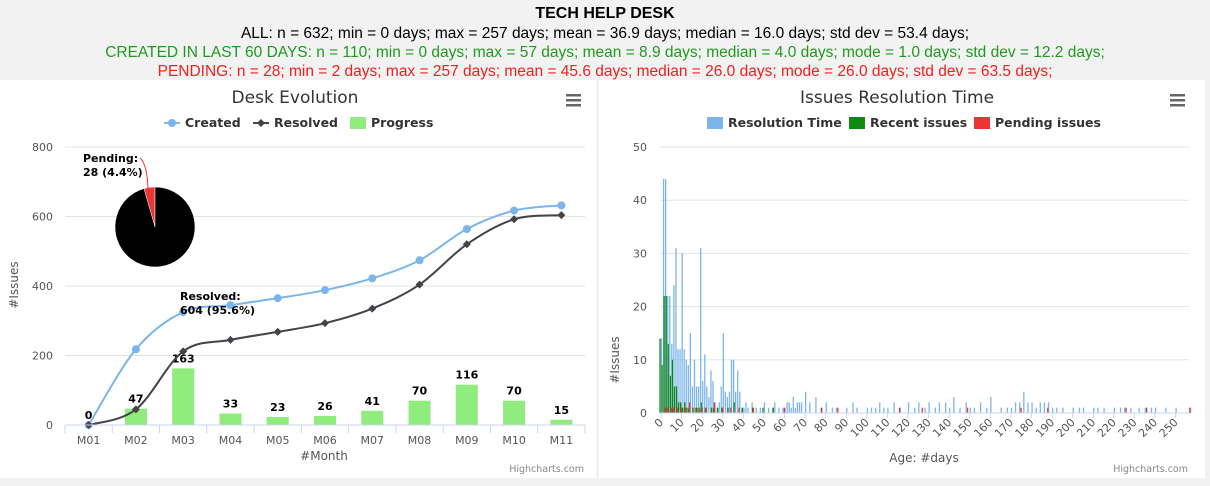 This screenshot has width=1210, height=486. What do you see at coordinates (573, 101) in the screenshot?
I see `hamburger-menu-icon` at bounding box center [573, 101].